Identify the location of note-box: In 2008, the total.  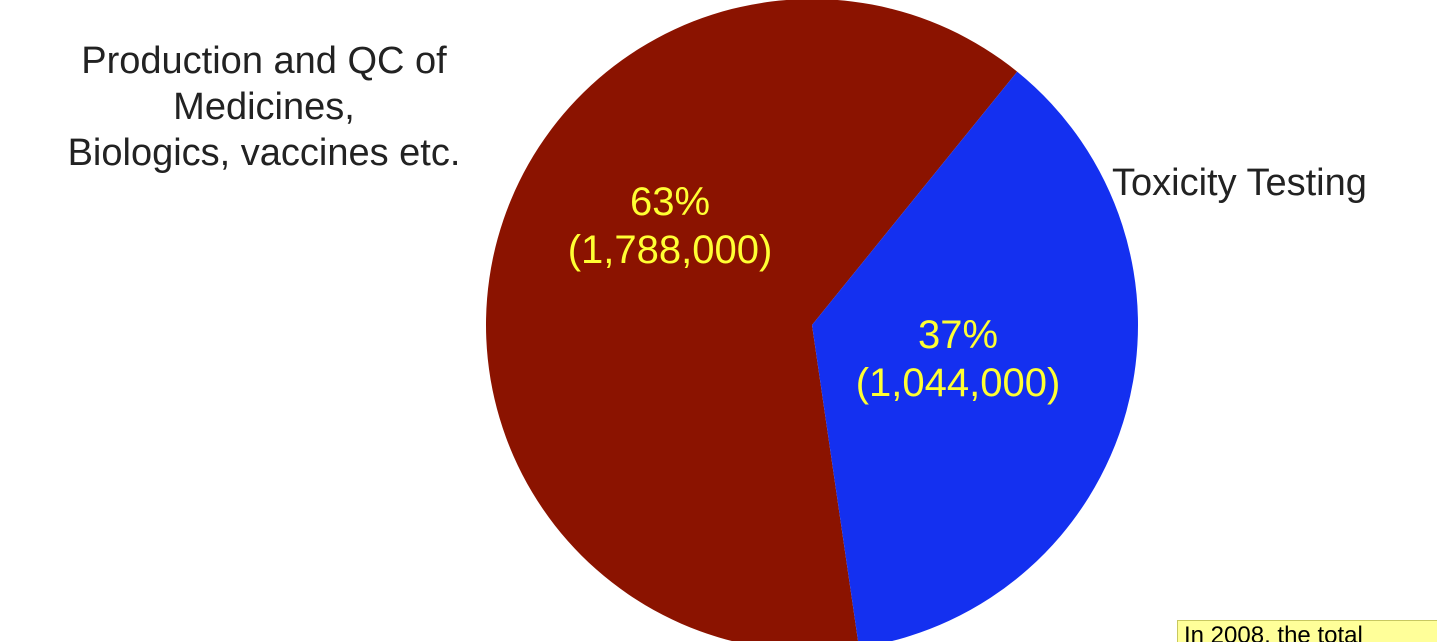
(1307, 631).